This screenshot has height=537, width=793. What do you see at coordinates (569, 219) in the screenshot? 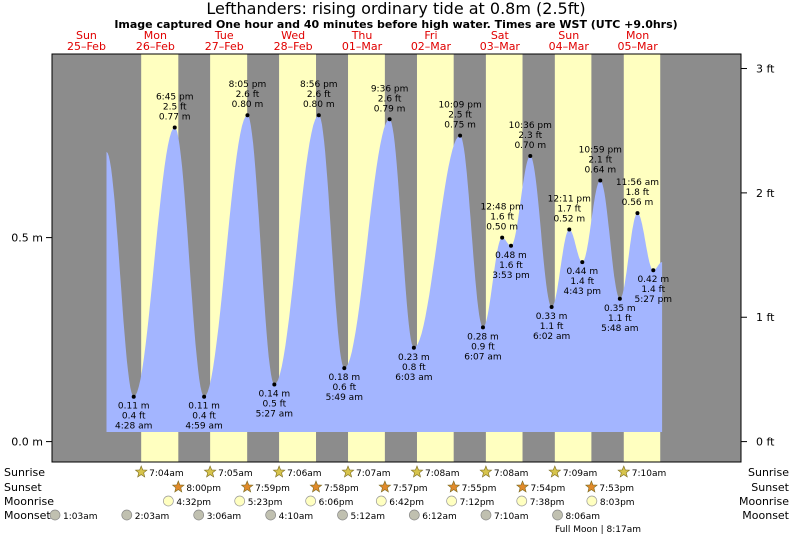
I see `tide-point-label: 0.52 m` at bounding box center [569, 219].